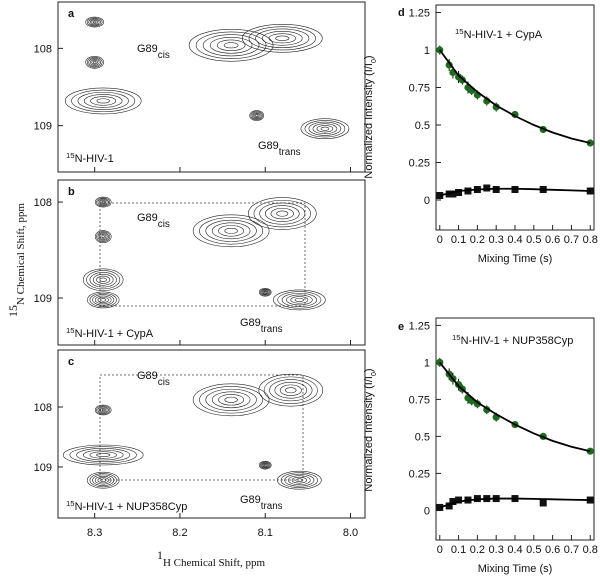  I want to click on x-tick-label: 0.1, so click(458, 550).